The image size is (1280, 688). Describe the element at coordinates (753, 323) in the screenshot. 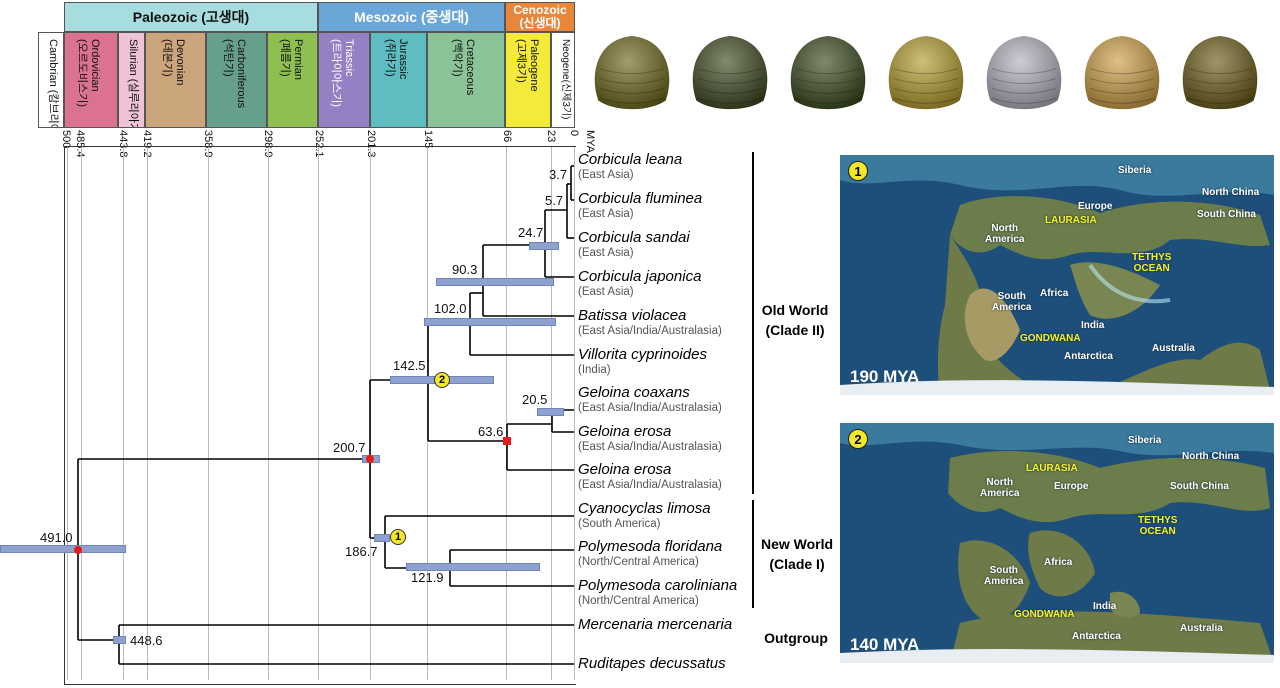

I see `clade-bracket-old-world` at that location.